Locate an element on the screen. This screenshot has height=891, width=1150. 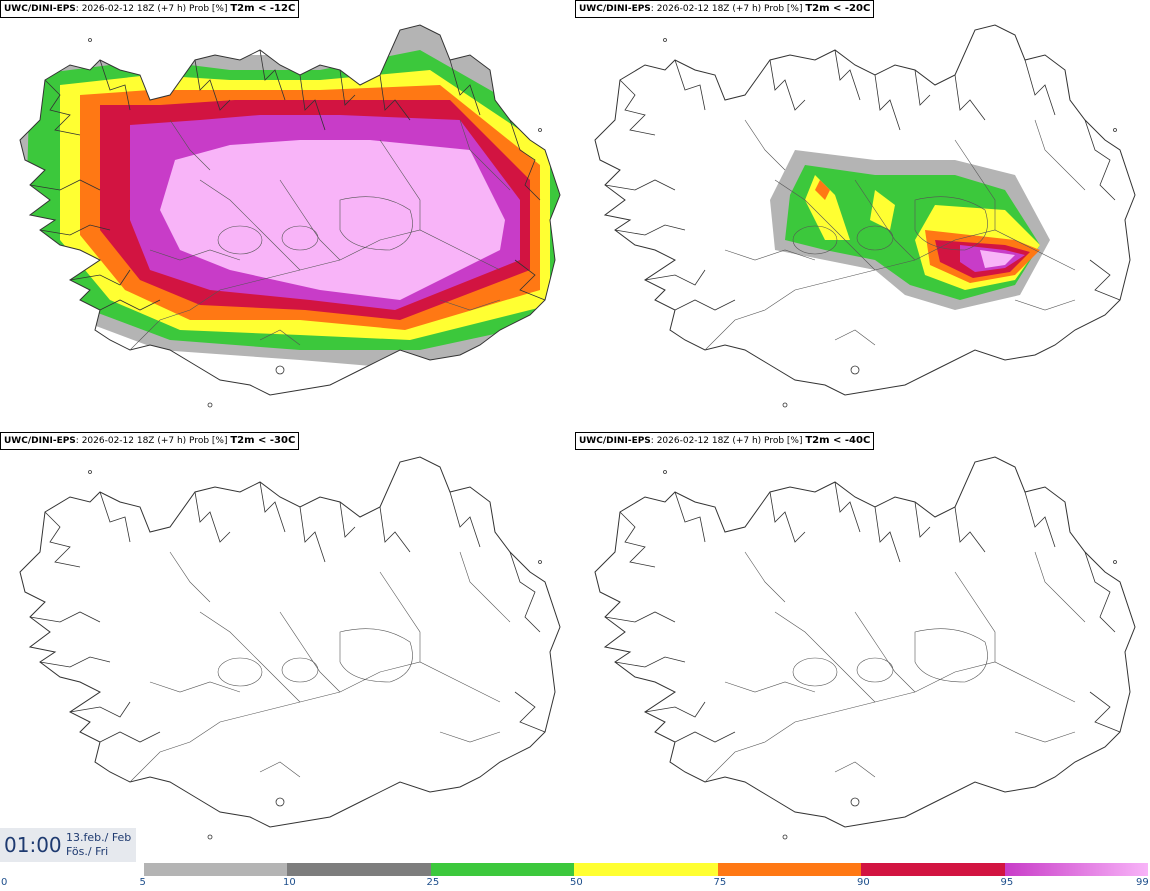
threshold-label: T2m < -40C is located at coordinates (838, 440).